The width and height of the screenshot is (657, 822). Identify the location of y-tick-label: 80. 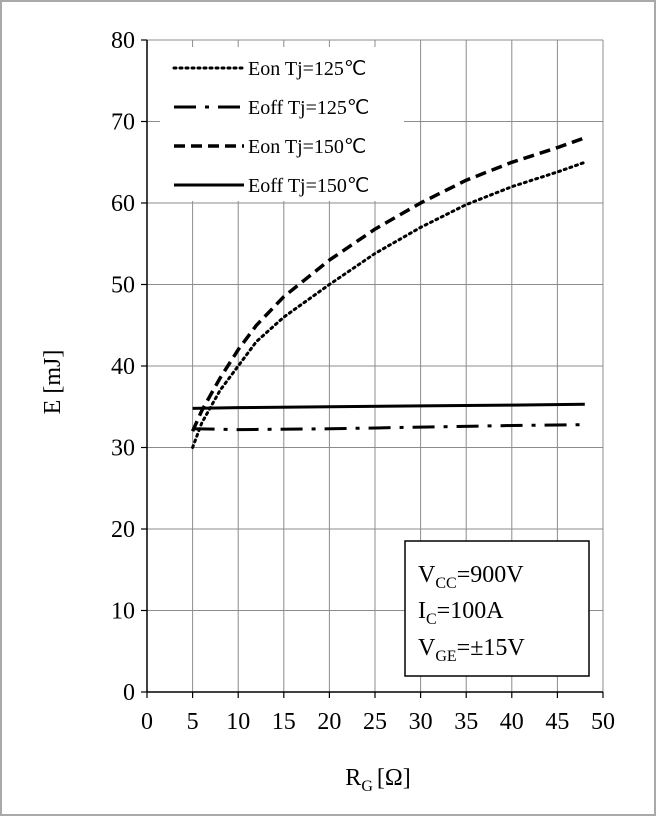
(123, 41).